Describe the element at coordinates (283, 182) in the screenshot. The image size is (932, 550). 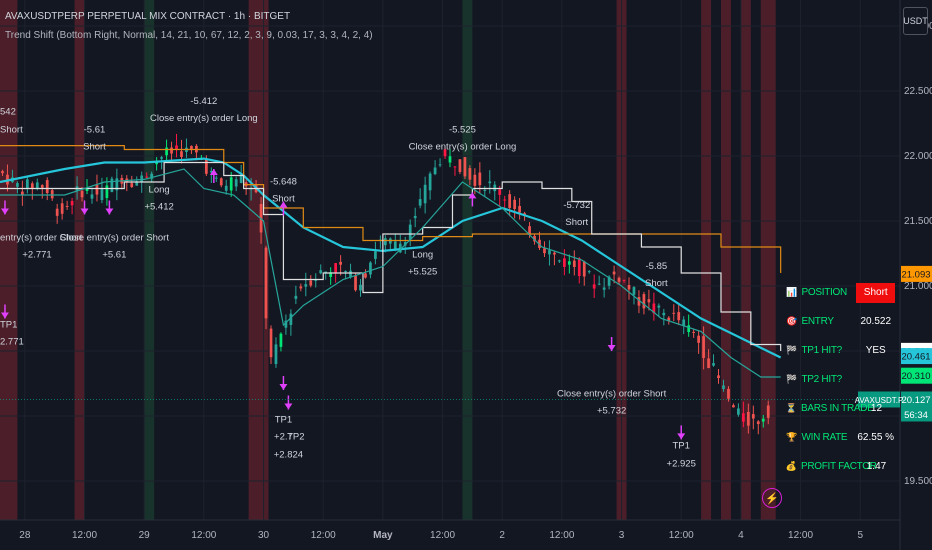
I see `trade-annotation: -5.648` at that location.